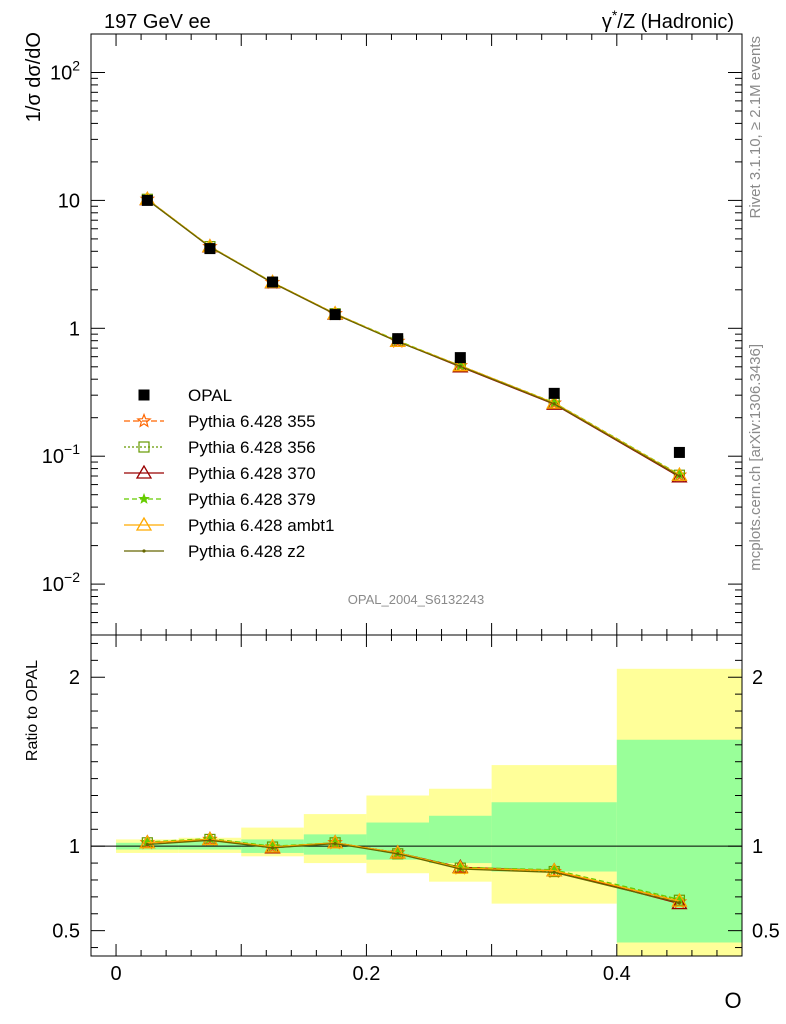 Image resolution: width=786 pixels, height=1024 pixels. I want to click on legend-label-pythia_z2: Pythia 6.428 z2, so click(246, 551).